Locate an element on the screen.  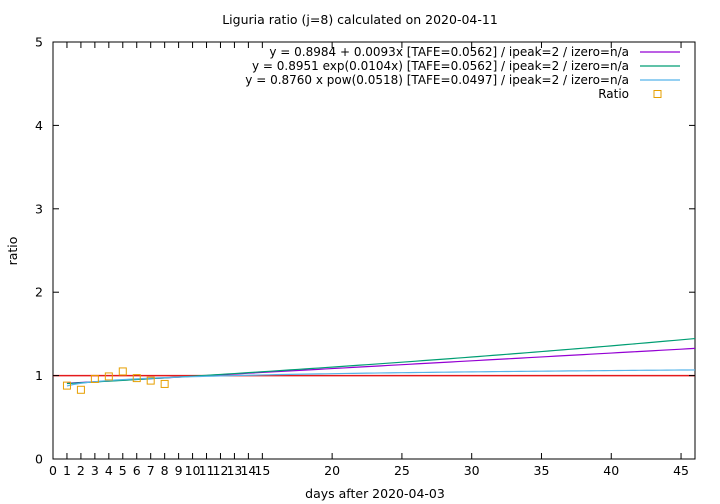
y-tick-label: 2 is located at coordinates (39, 292).